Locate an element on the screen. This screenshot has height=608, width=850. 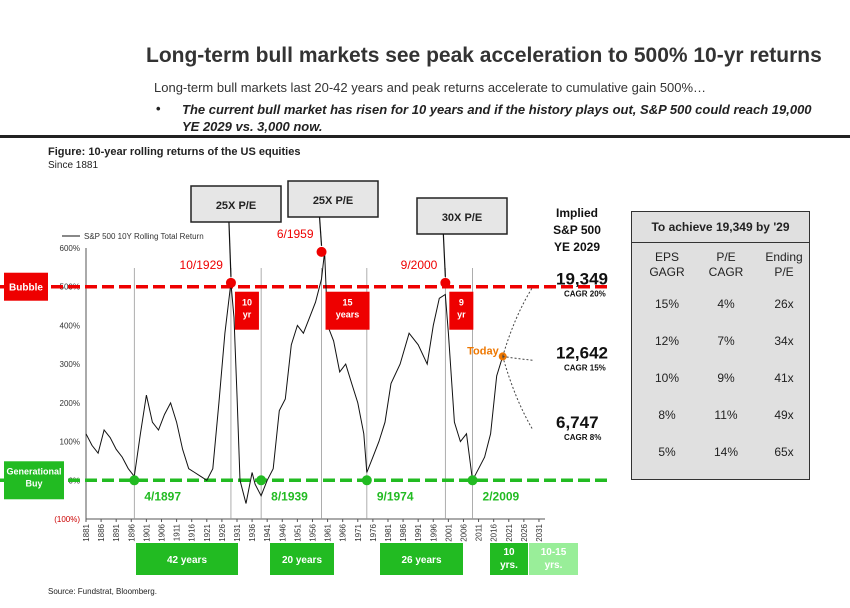
y-tick-label: 600% is located at coordinates (70, 248).